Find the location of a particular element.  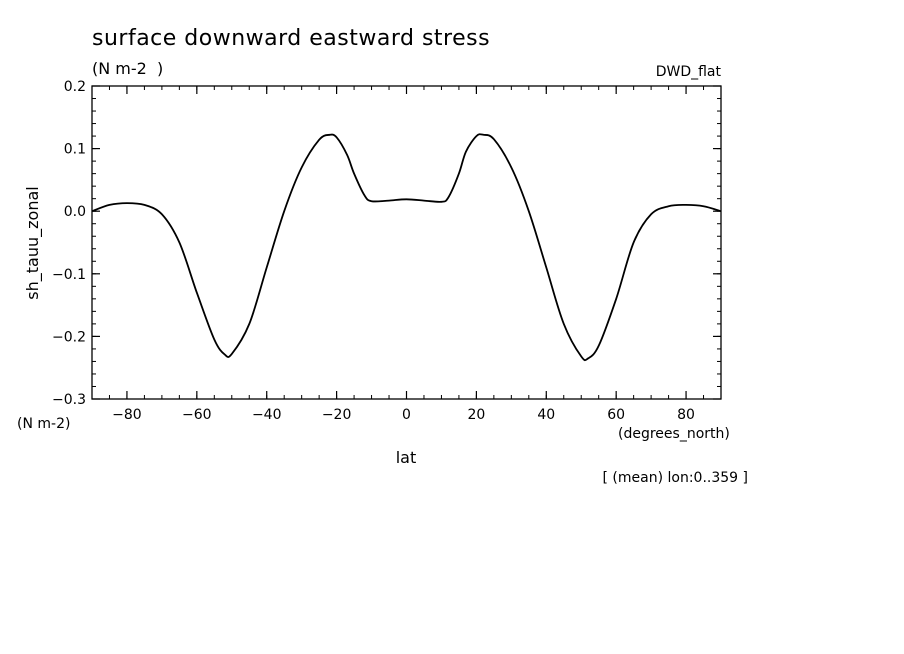

y-tick-label: 0.1 is located at coordinates (75, 150).